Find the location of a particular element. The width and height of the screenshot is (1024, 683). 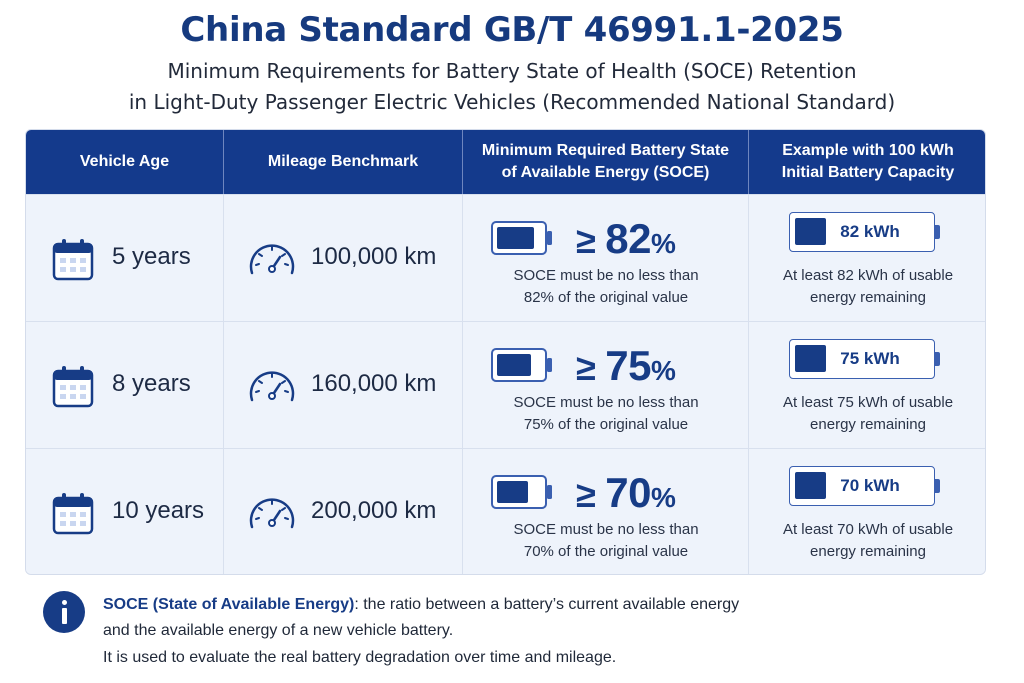

vehicle-age-value: 8 years is located at coordinates (151, 383).